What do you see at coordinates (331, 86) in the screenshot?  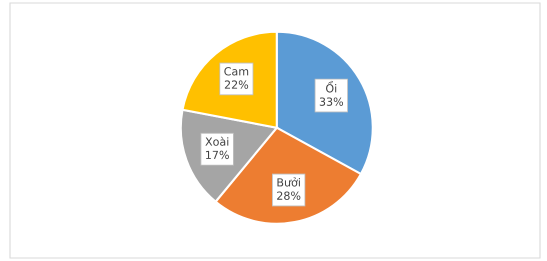 I see `slice-label: Ổi` at bounding box center [331, 86].